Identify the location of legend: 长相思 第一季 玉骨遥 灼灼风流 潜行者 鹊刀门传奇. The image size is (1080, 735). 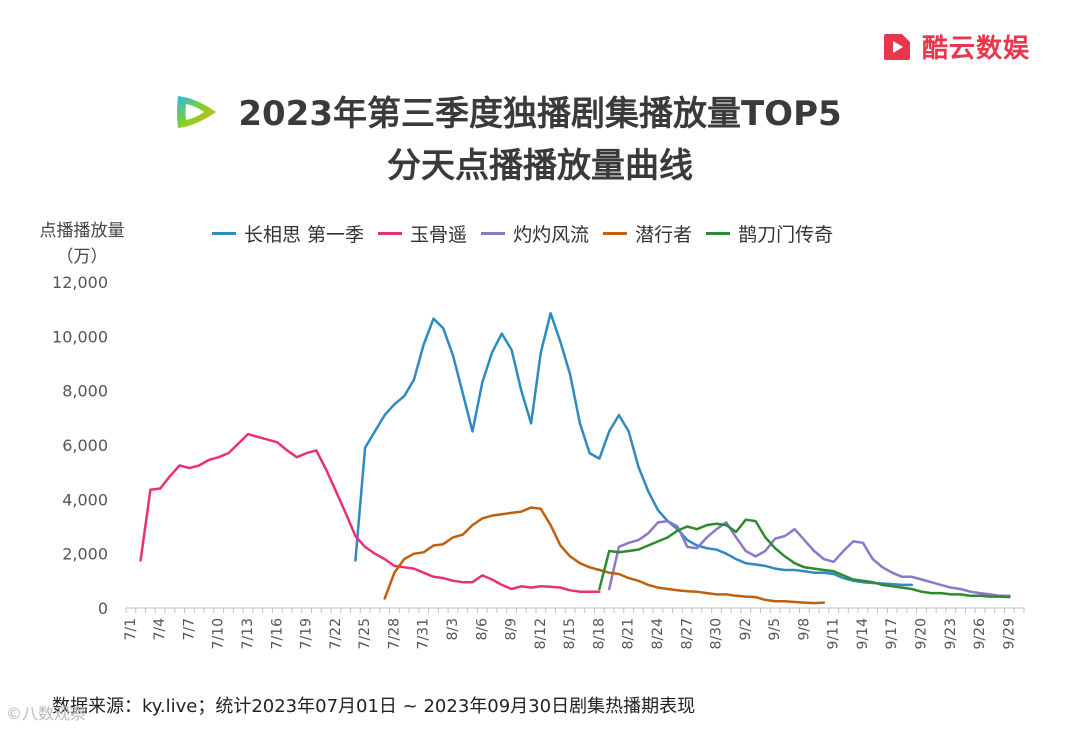
(529, 233).